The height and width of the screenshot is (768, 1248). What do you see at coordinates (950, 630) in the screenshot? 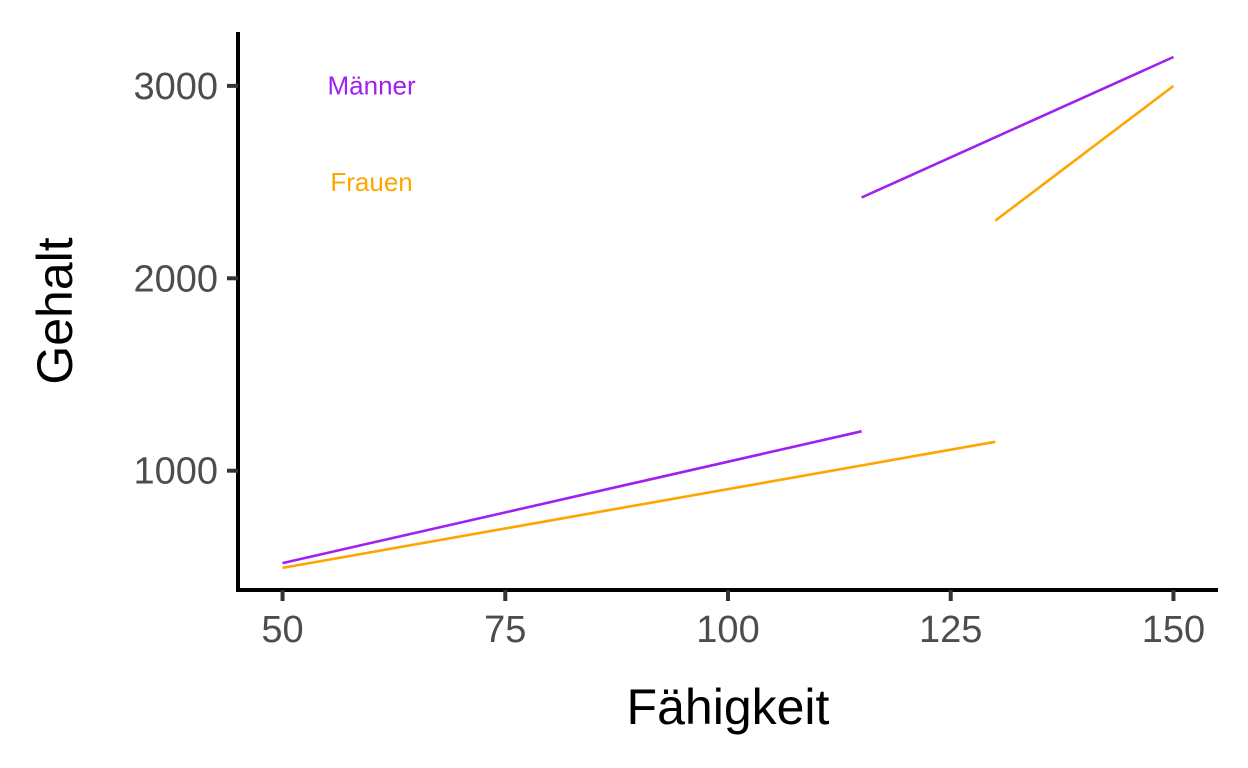
I see `x-tick-label: 125` at bounding box center [950, 630].